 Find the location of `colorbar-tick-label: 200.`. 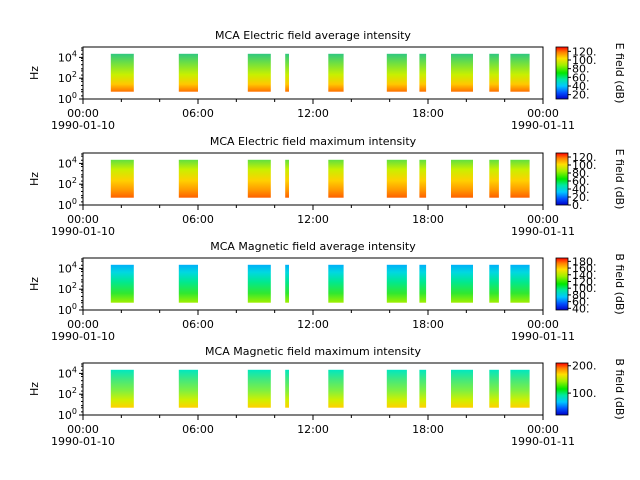

colorbar-tick-label: 200. is located at coordinates (584, 366).